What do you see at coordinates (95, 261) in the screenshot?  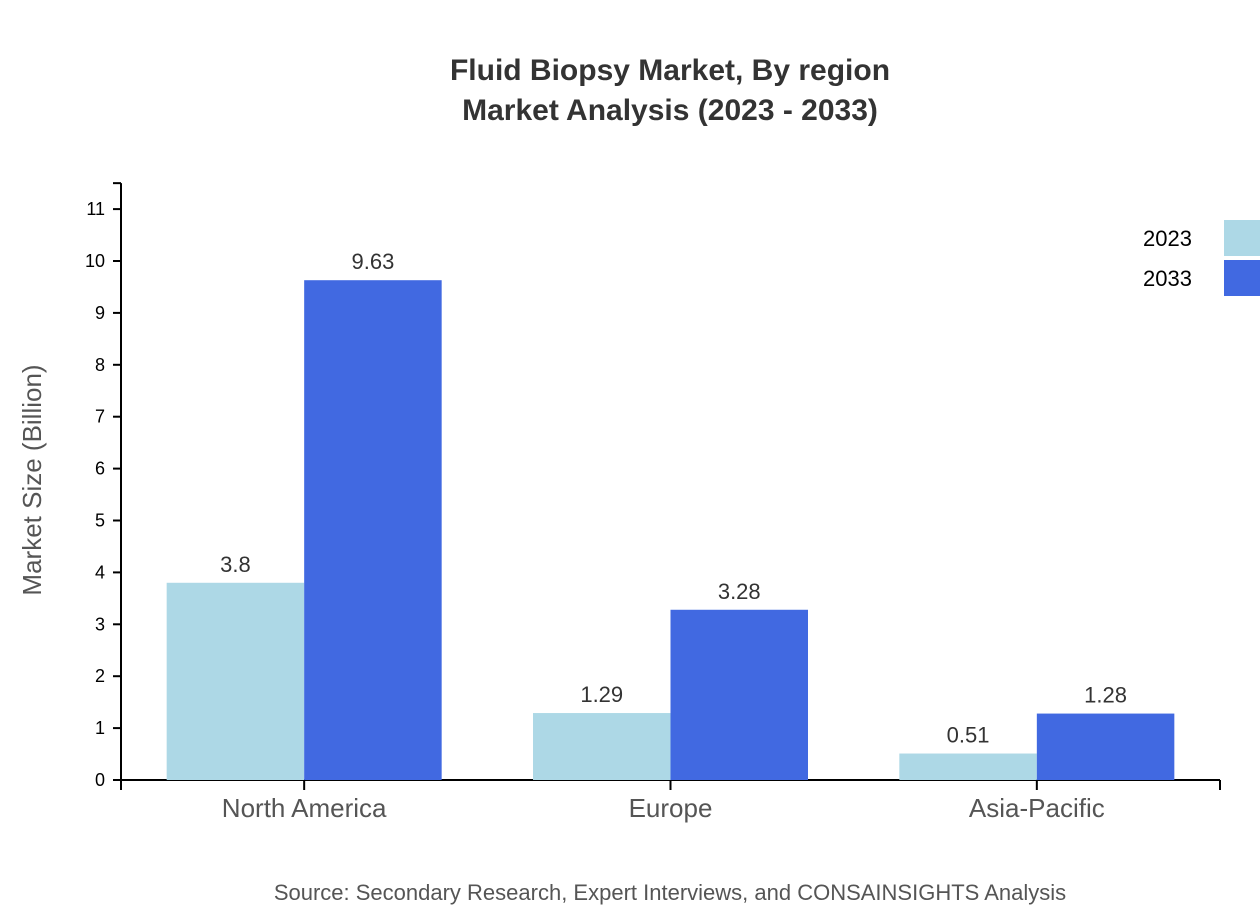 I see `y-tick-label: 10` at bounding box center [95, 261].